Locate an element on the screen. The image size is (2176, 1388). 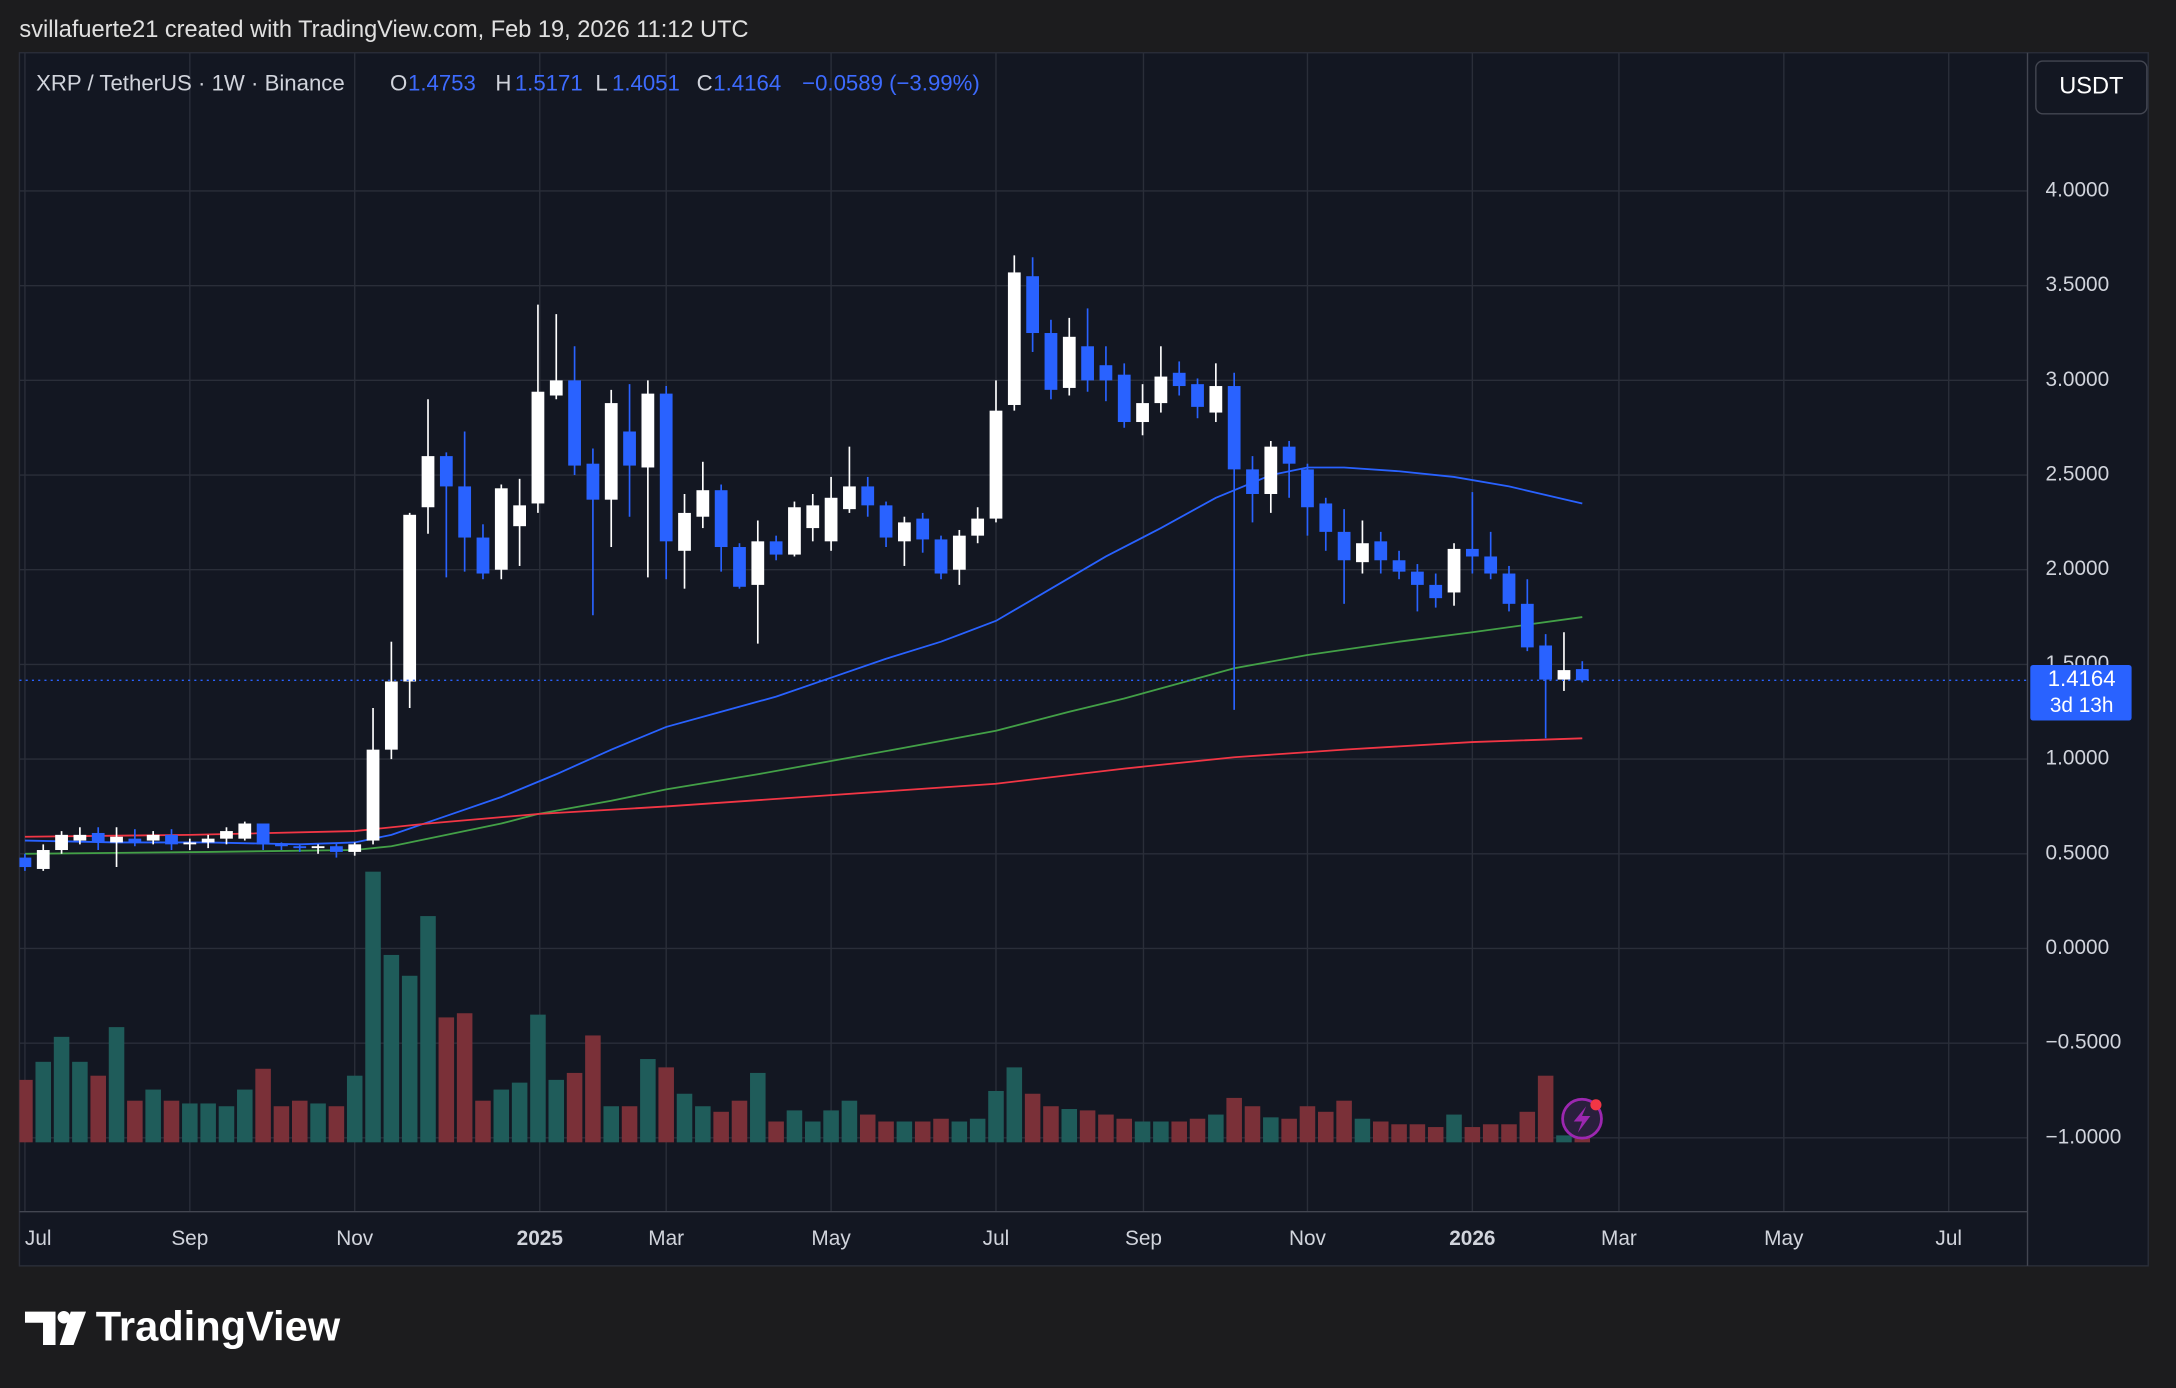
logo-dot is located at coordinates (64, 1317).